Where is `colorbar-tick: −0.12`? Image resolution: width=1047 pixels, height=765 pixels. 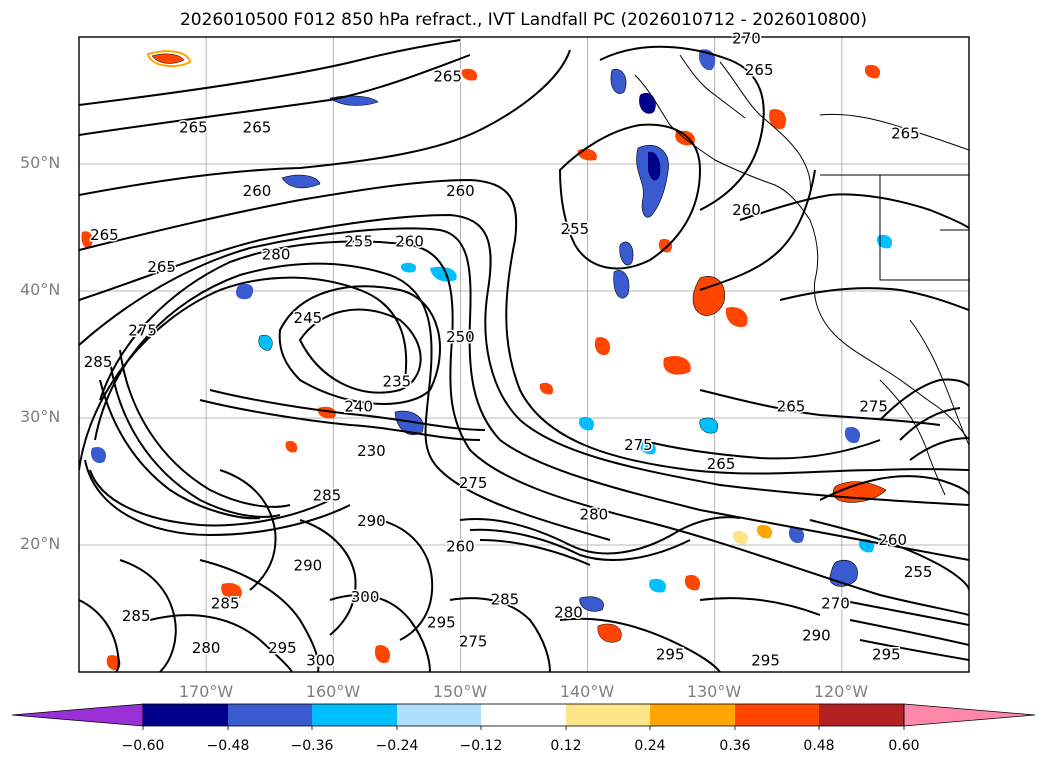 colorbar-tick: −0.12 is located at coordinates (481, 746).